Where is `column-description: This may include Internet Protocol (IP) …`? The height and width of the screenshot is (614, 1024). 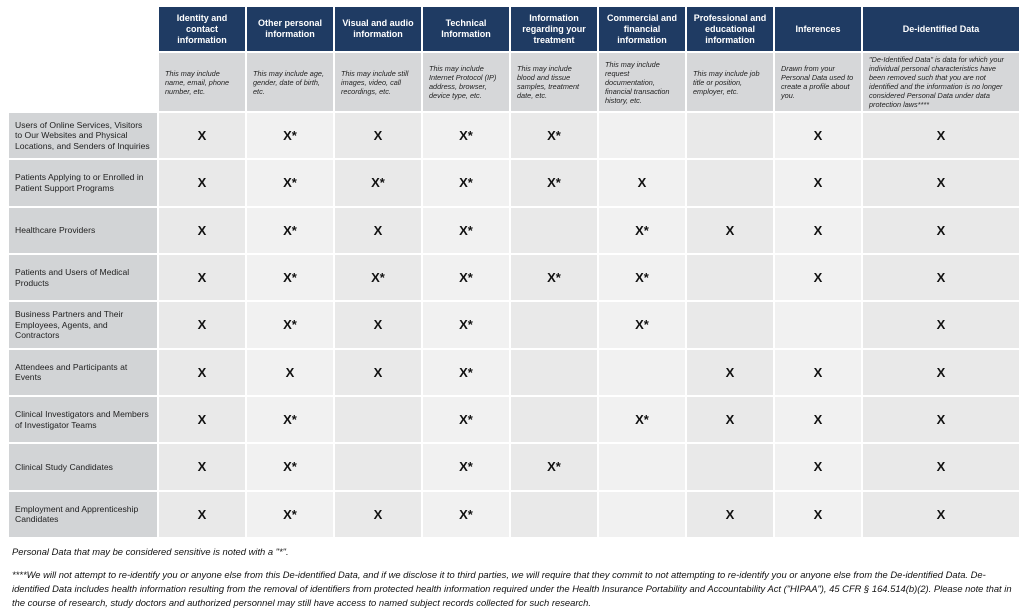
column-description: This may include Internet Protocol (IP) … is located at coordinates (466, 82).